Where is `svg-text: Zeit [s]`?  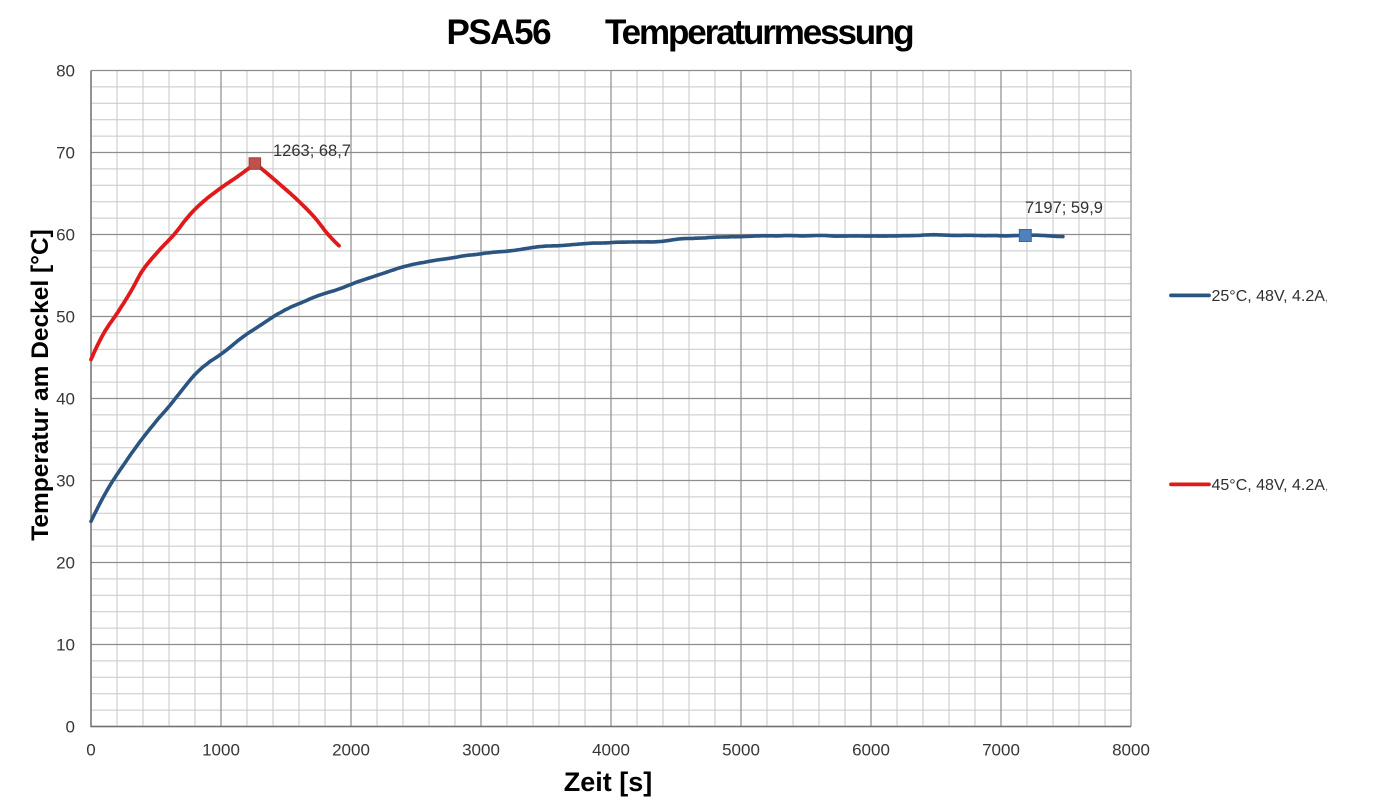
svg-text: Zeit [s] is located at coordinates (608, 782).